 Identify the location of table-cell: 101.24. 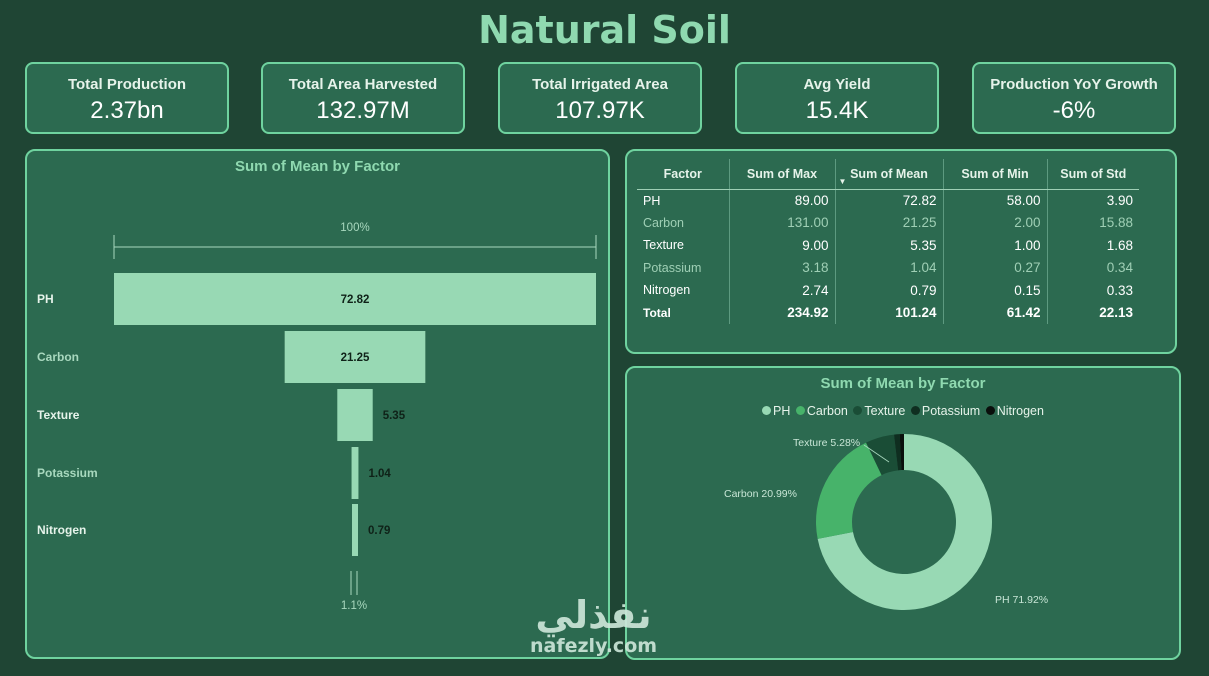
(888, 312).